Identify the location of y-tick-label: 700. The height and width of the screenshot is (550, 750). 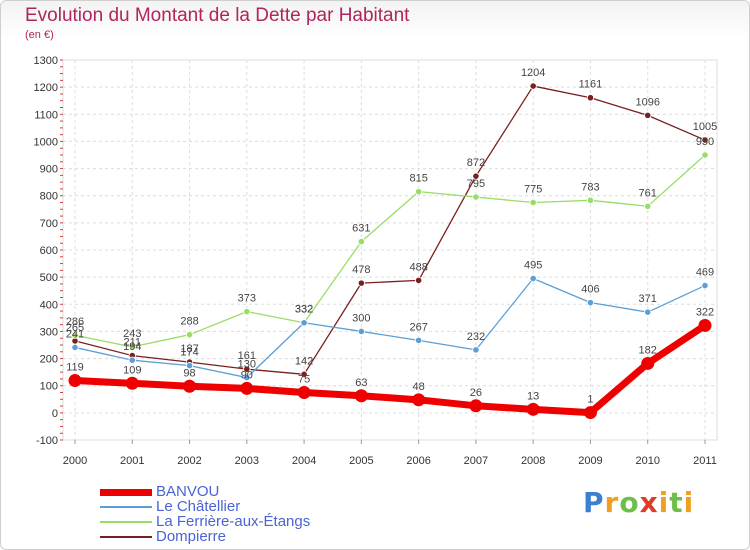
(49, 224).